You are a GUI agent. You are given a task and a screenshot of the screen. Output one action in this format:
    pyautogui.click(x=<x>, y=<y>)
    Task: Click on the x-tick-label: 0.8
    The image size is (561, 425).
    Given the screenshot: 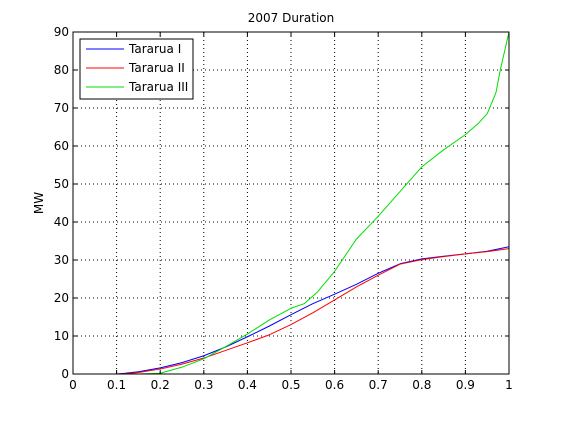 What is the action you would take?
    pyautogui.click(x=421, y=385)
    